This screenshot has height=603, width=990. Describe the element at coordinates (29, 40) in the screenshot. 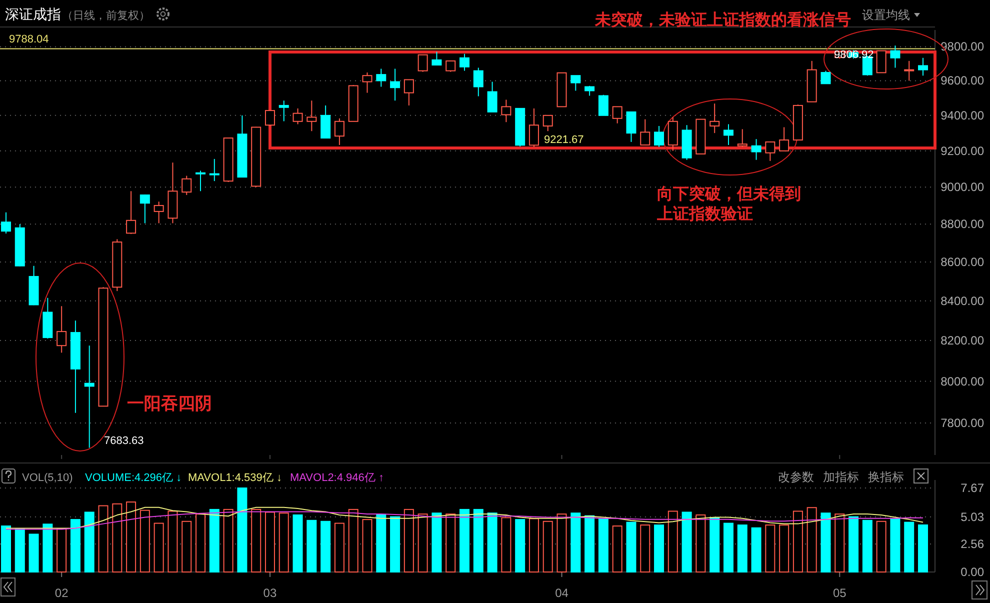

I see `ref-line-label: 9788.04` at that location.